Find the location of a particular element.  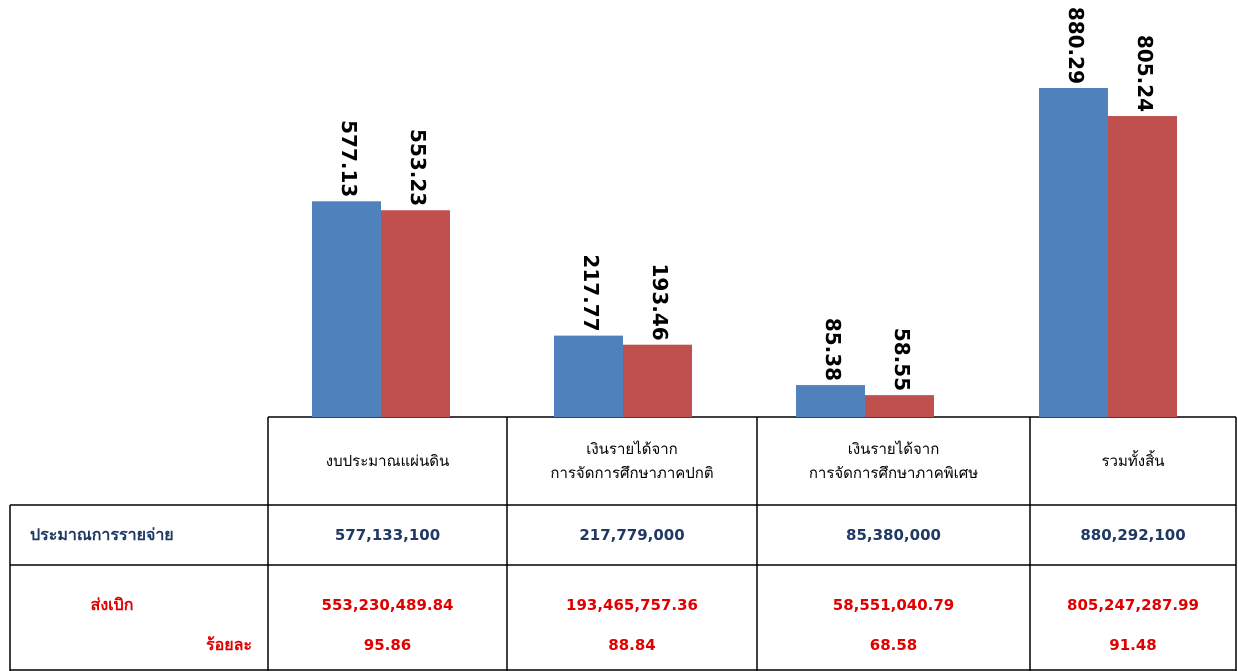

percent-value: 95.86 is located at coordinates (387, 645).